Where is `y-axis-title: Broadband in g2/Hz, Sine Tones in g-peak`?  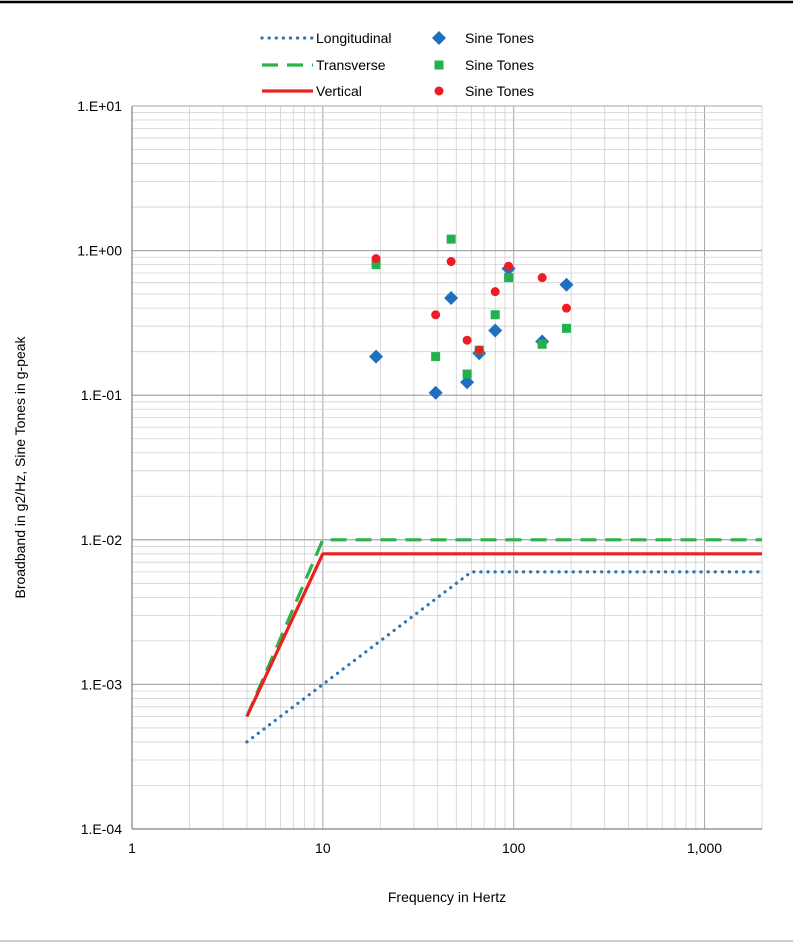
y-axis-title: Broadband in g2/Hz, Sine Tones in g-peak is located at coordinates (20, 466).